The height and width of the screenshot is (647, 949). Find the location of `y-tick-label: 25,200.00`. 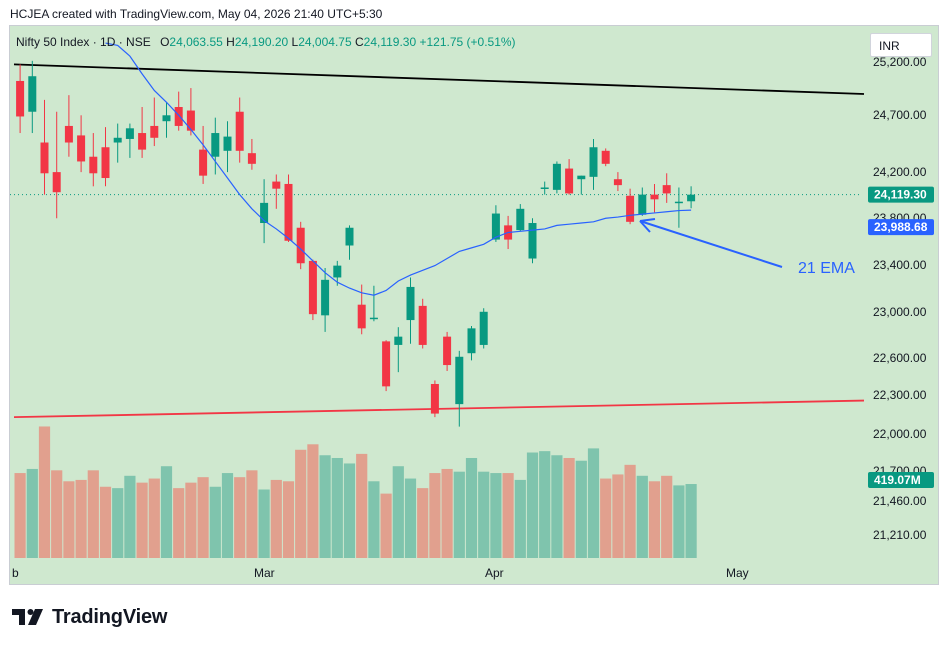

y-tick-label: 25,200.00 is located at coordinates (900, 62).